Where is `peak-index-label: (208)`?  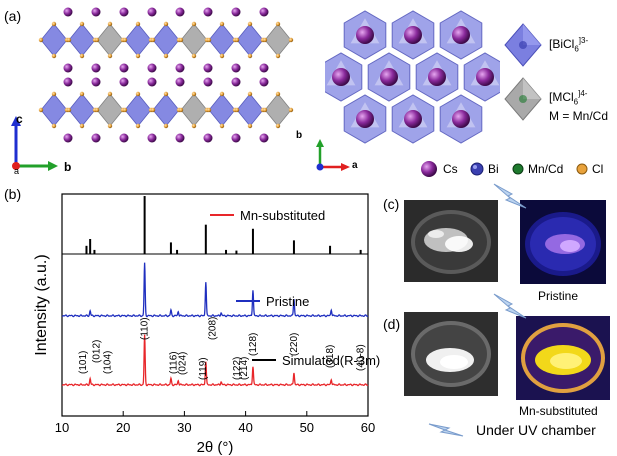
peak-index-label: (208) is located at coordinates (213, 328).